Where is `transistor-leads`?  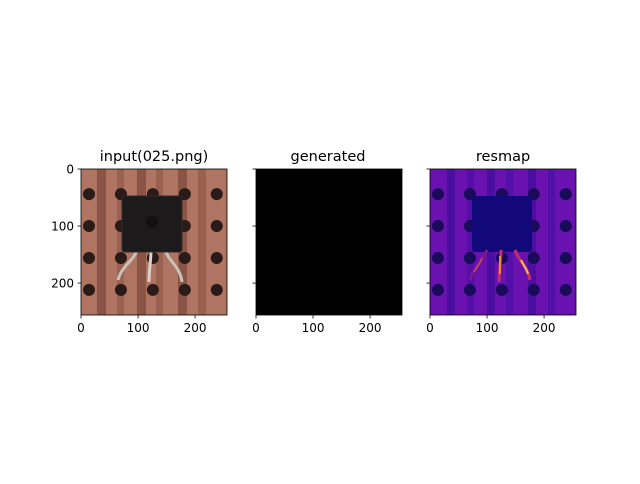
transistor-leads is located at coordinates (150, 266).